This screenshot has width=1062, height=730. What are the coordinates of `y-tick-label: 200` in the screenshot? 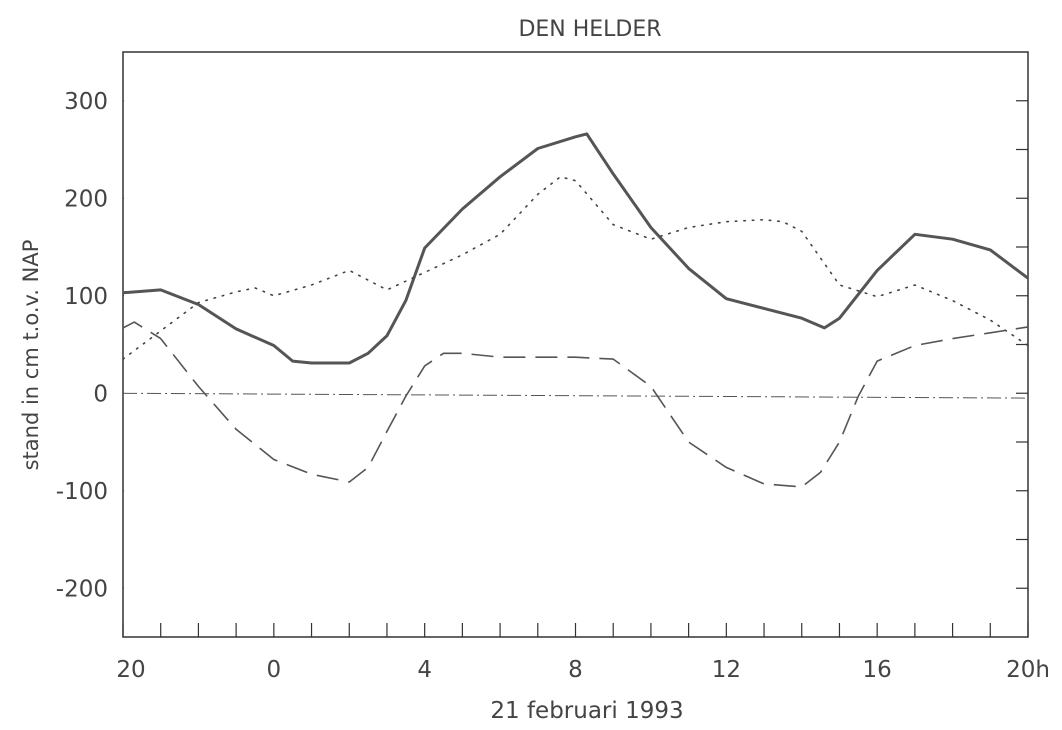 It's located at (86, 199).